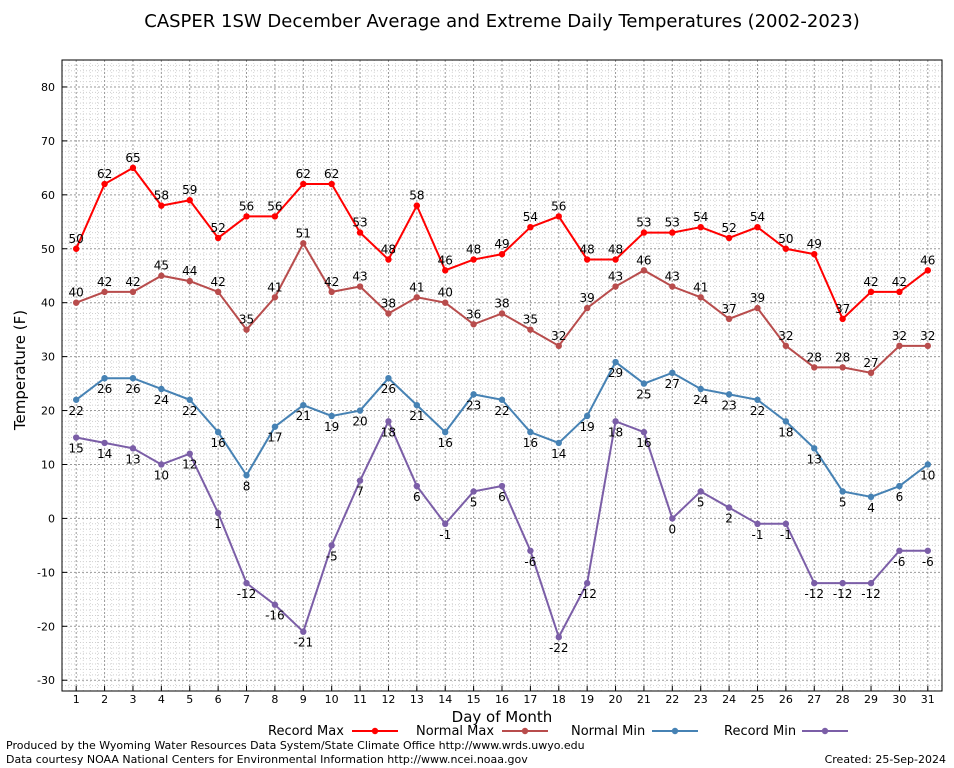  What do you see at coordinates (161, 266) in the screenshot?
I see `normal-max-data-label: 45` at bounding box center [161, 266].